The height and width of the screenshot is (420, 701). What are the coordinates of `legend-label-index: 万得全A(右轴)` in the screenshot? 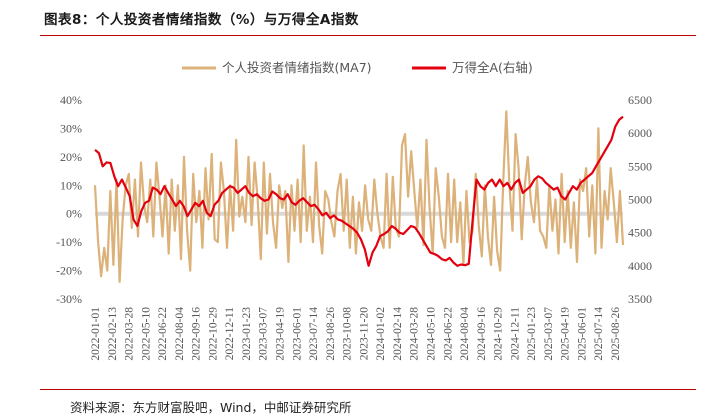 It's located at (492, 67).